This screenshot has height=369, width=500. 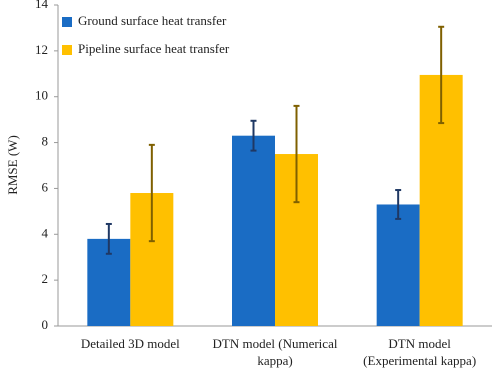 What do you see at coordinates (274, 360) in the screenshot?
I see `x-tick-label: kappa)` at bounding box center [274, 360].